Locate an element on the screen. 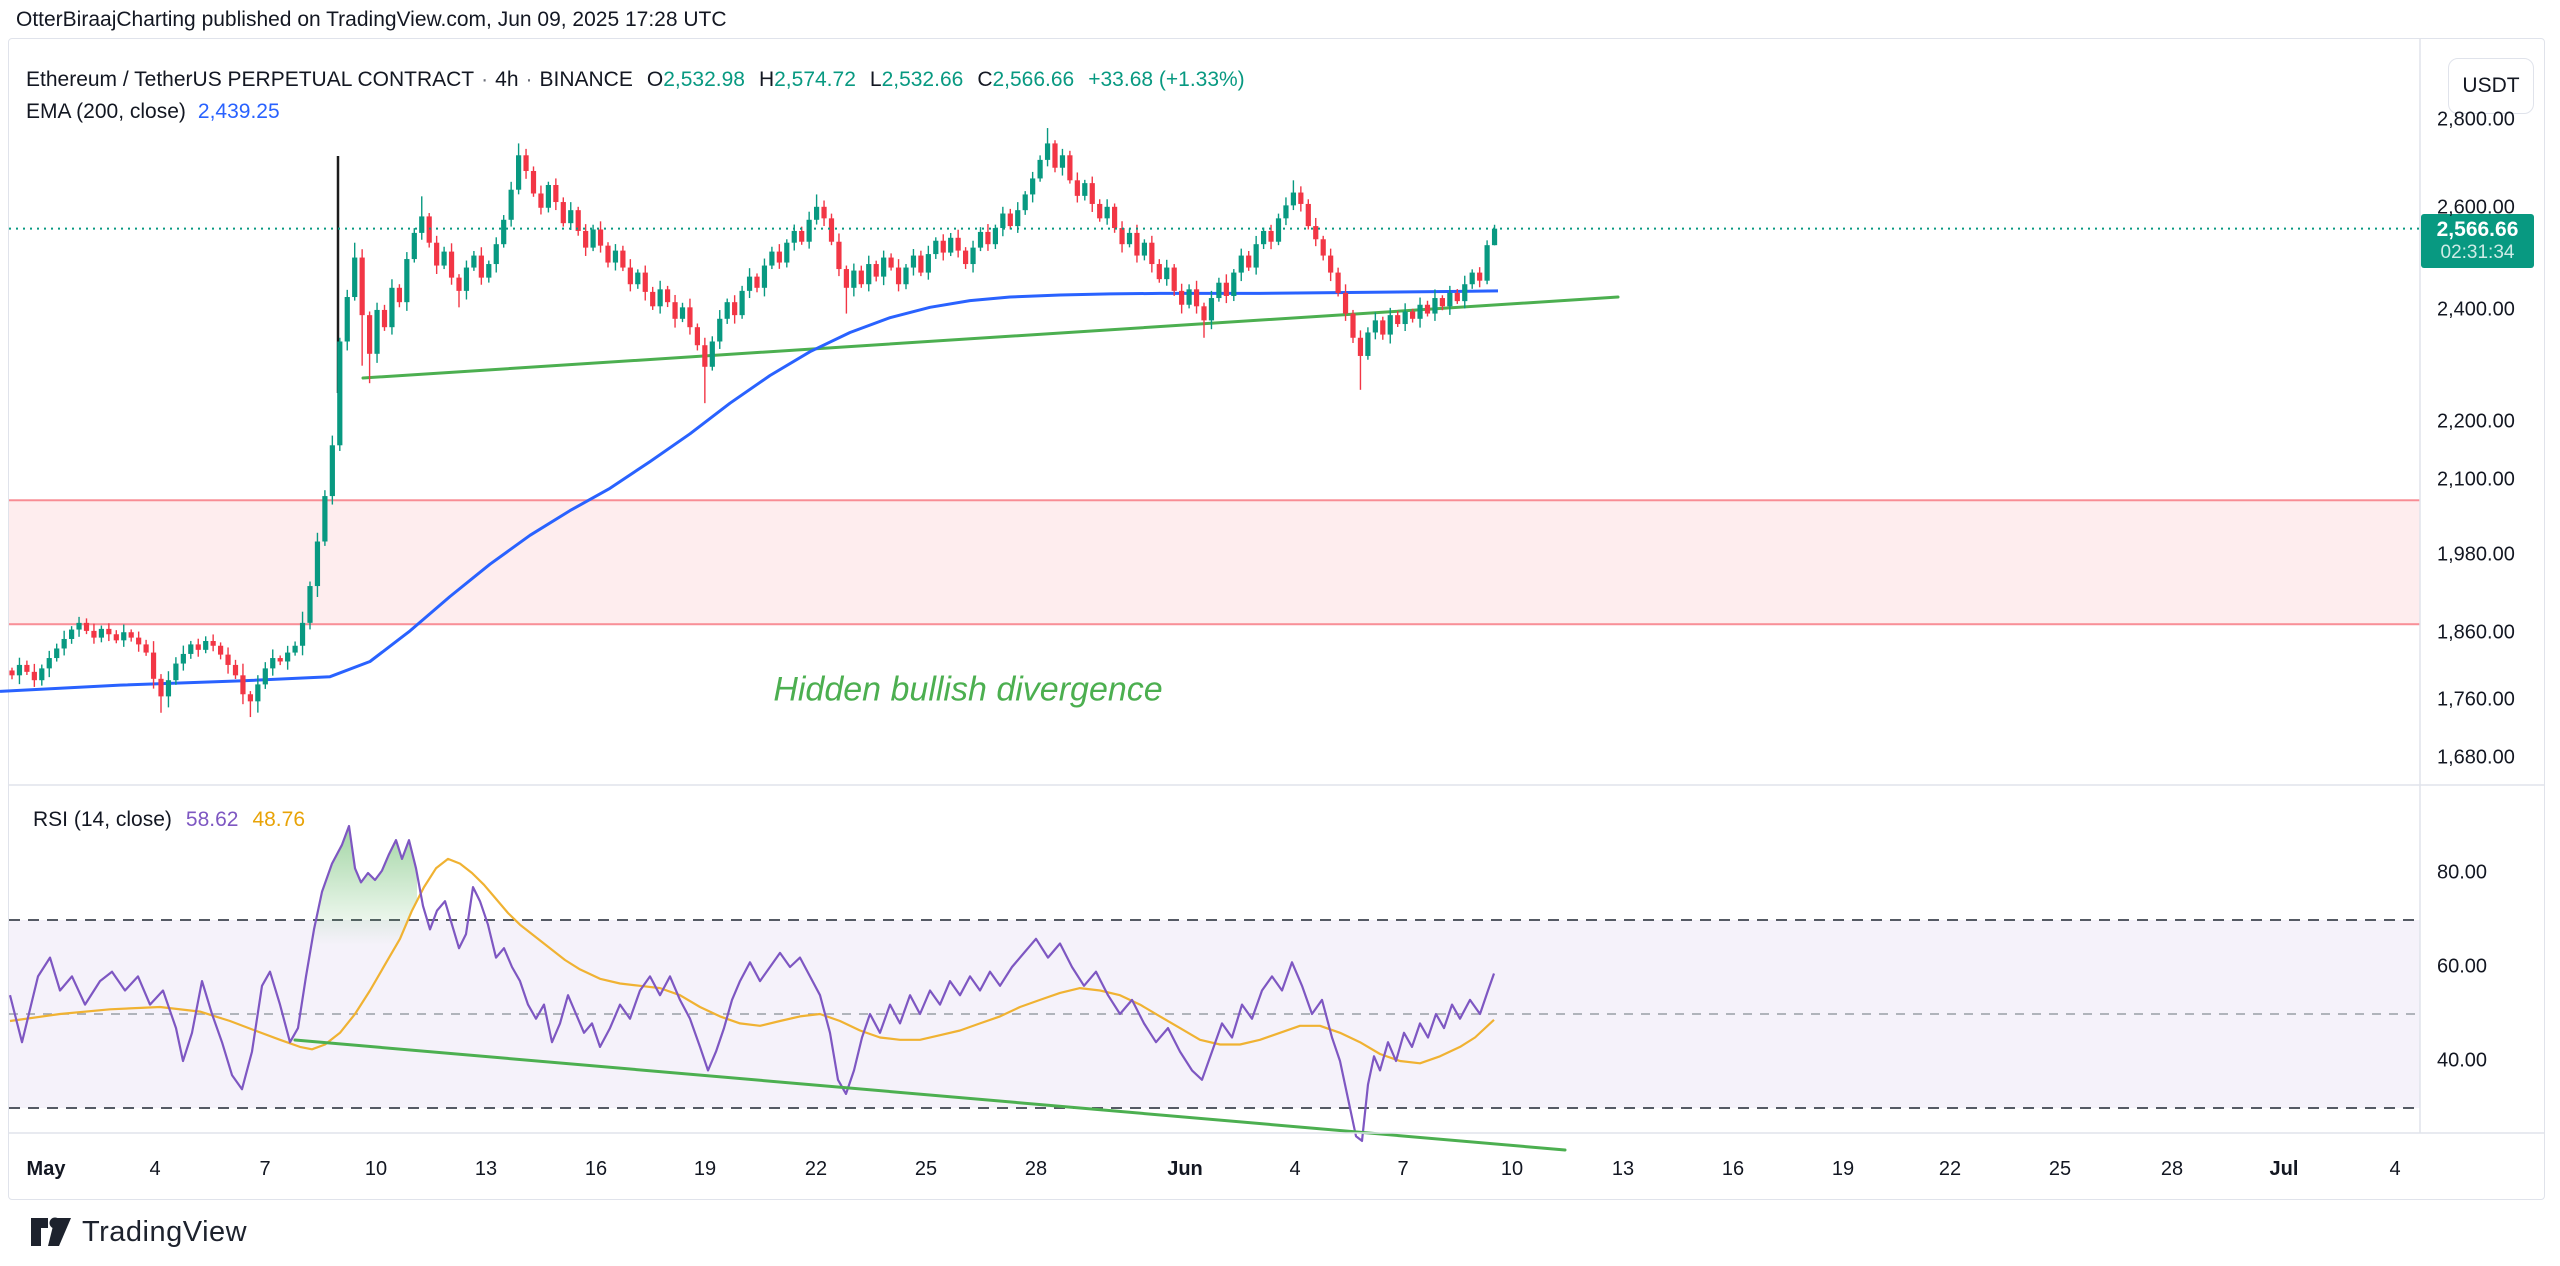 This screenshot has height=1266, width=2560. low-letter: L is located at coordinates (875, 79).